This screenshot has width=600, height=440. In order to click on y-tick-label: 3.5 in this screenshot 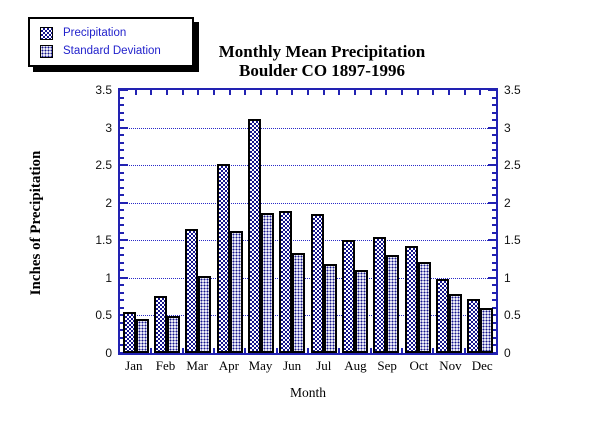, I will do `click(512, 90)`.